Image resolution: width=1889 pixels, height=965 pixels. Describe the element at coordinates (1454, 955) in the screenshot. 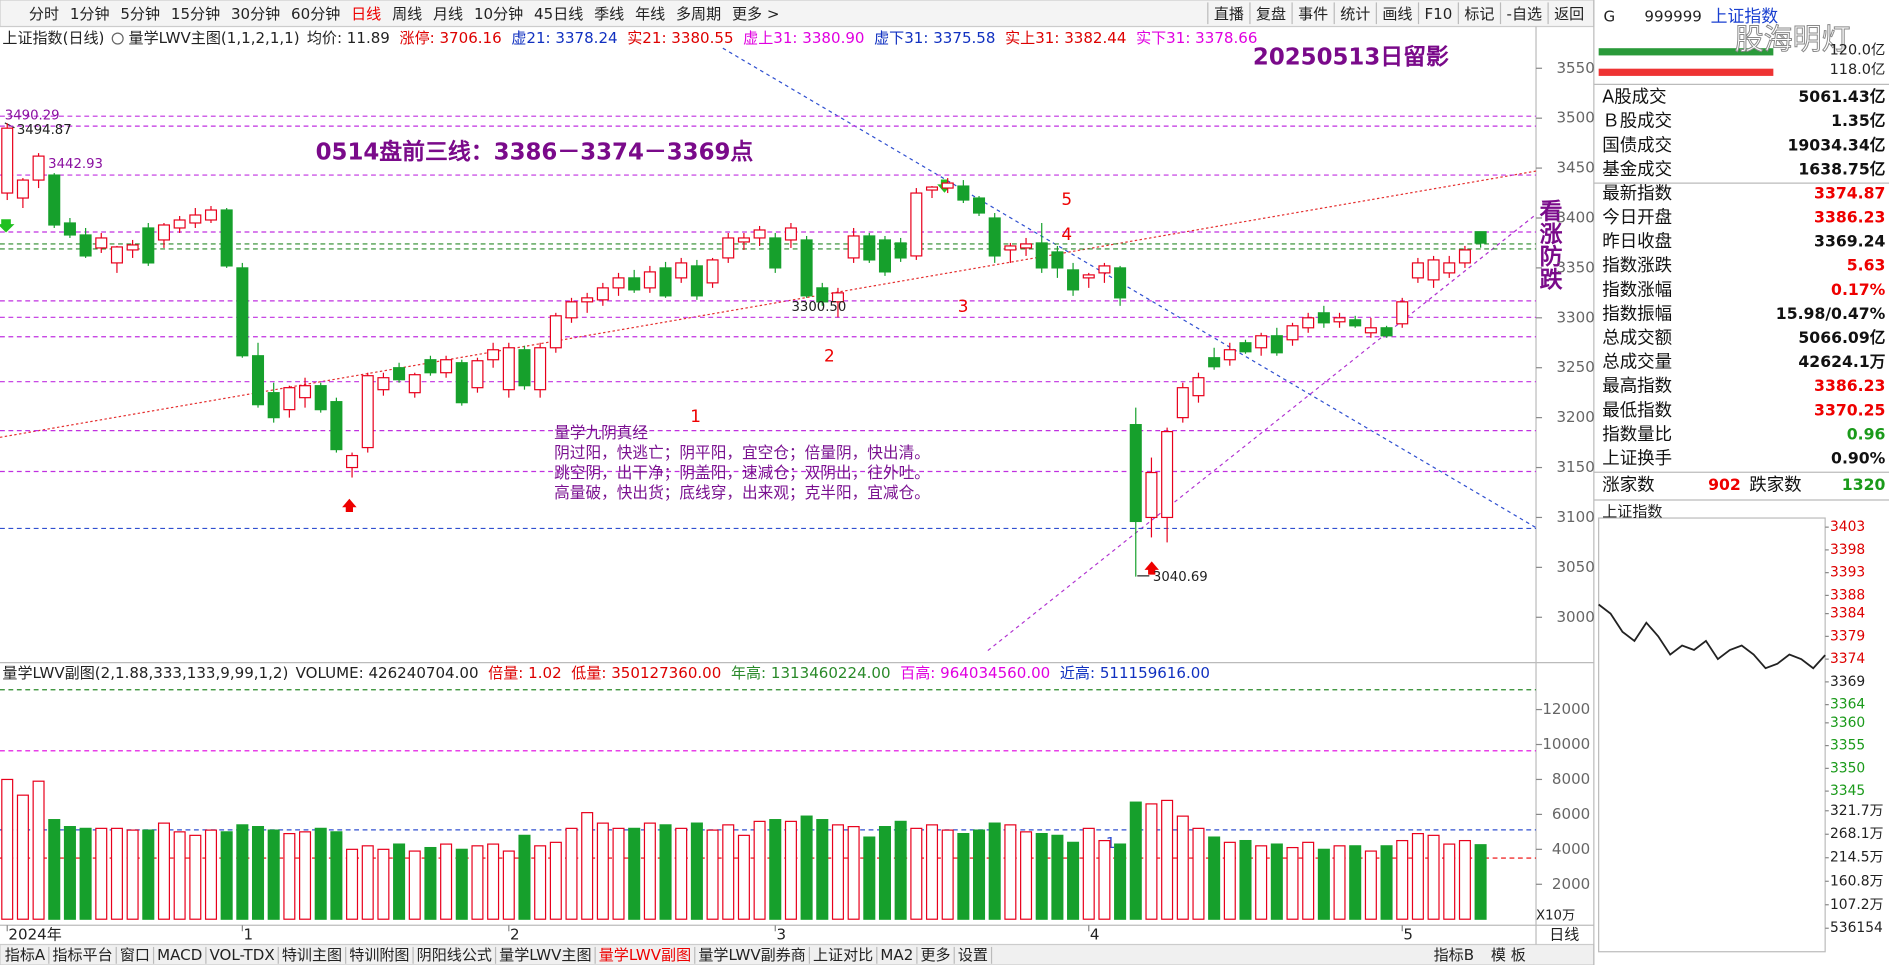

I see `template-tab: 指标B` at that location.